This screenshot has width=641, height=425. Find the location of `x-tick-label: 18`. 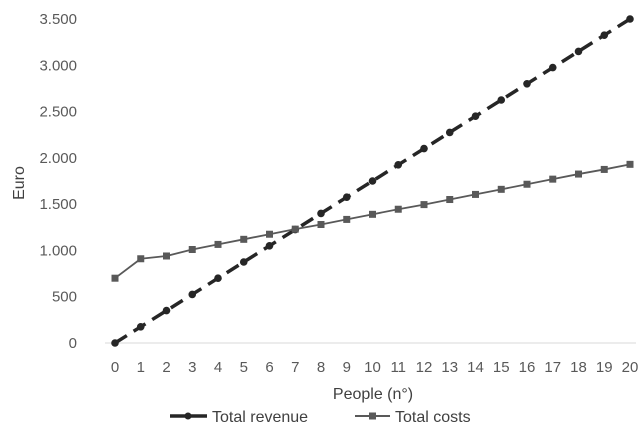

x-tick-label: 18 is located at coordinates (578, 367).